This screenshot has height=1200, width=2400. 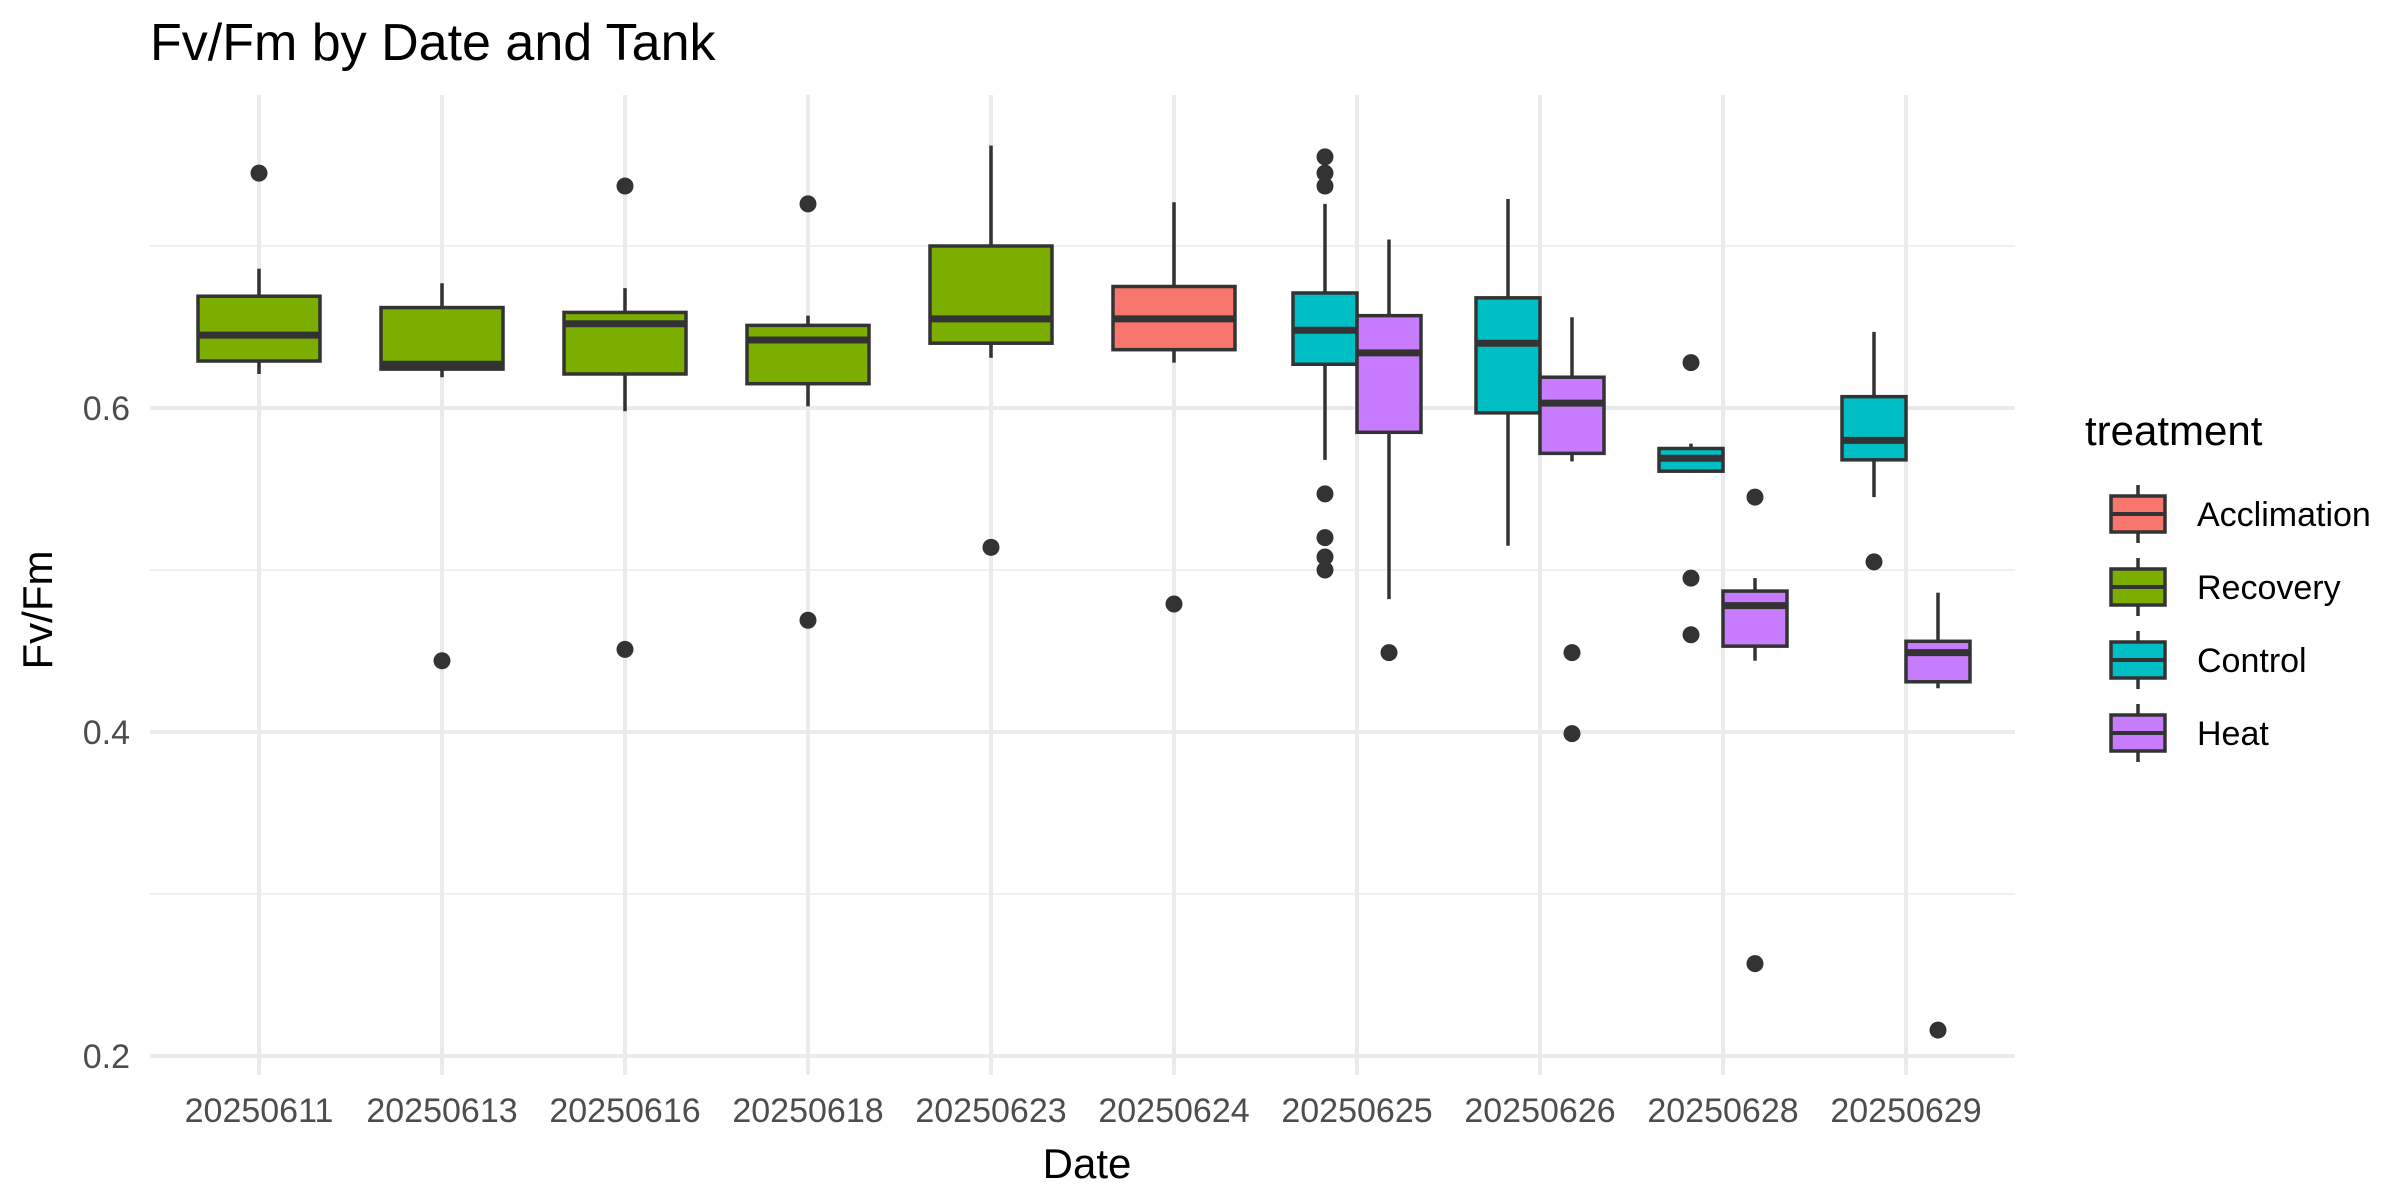 I want to click on x-tick-label: 20250616, so click(x=624, y=1111).